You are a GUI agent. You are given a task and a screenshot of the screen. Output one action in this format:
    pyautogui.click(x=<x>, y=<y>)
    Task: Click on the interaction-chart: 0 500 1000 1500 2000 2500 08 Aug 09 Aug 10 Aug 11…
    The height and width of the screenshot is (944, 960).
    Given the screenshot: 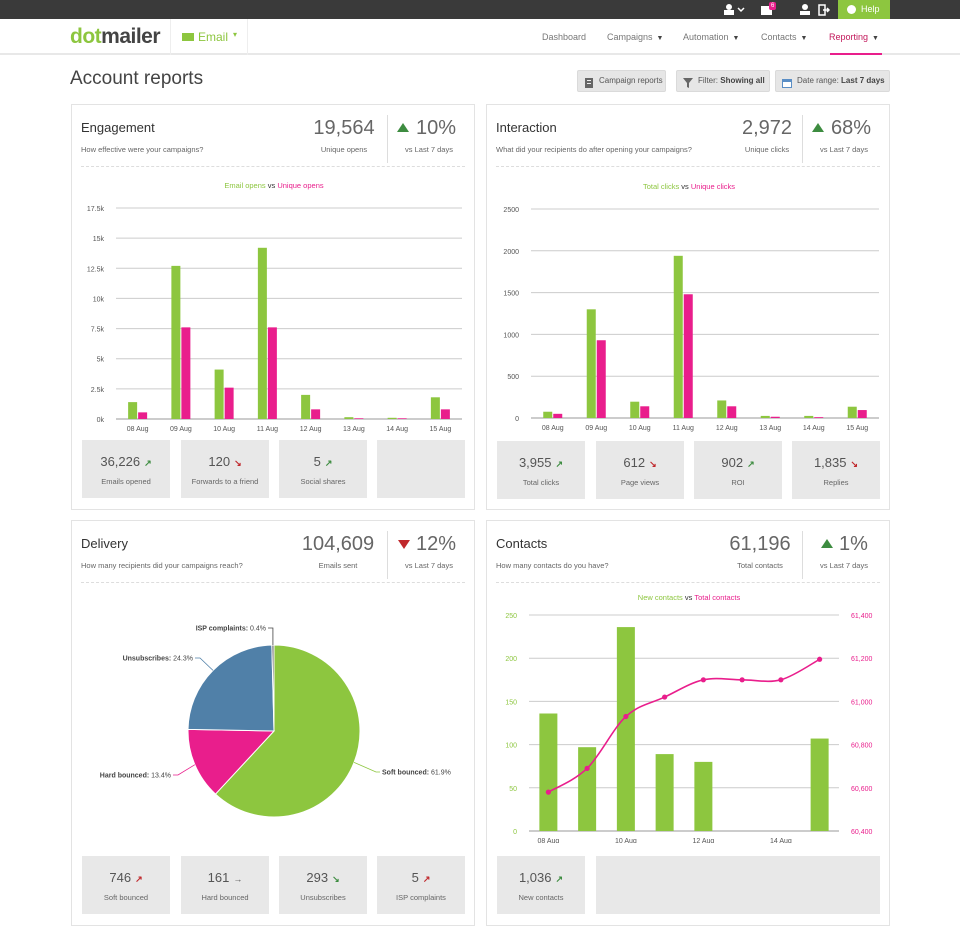 What is the action you would take?
    pyautogui.click(x=691, y=319)
    